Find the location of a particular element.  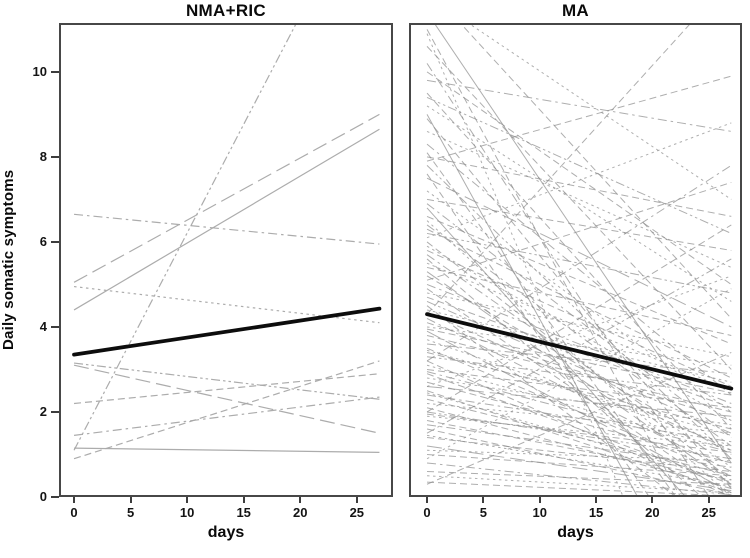

x-tick-label: 20 is located at coordinates (300, 512).